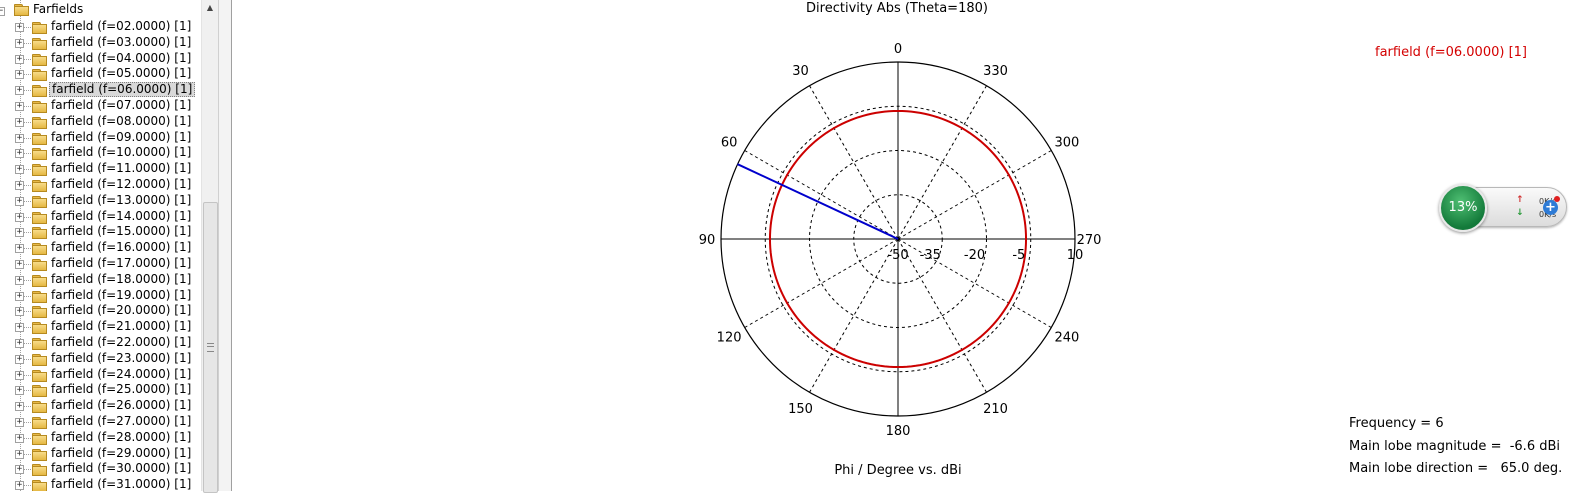  Describe the element at coordinates (100, 106) in the screenshot. I see `tree-item: + farfield (f=07.0000) [1]` at that location.